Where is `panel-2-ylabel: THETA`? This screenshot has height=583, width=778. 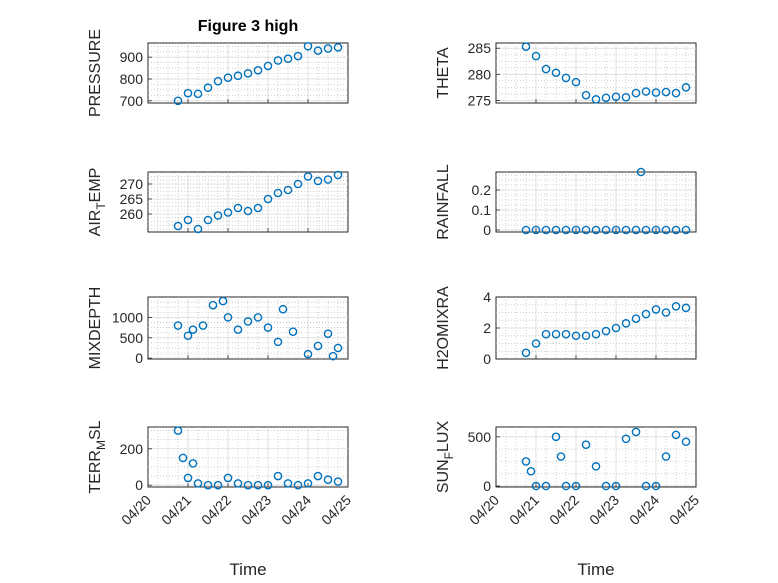 panel-2-ylabel: THETA is located at coordinates (443, 73).